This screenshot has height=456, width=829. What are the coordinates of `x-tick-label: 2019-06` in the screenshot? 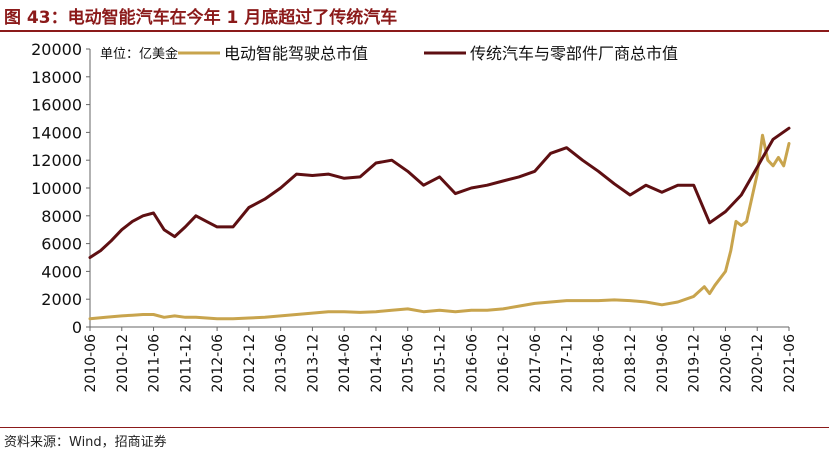 It's located at (663, 363).